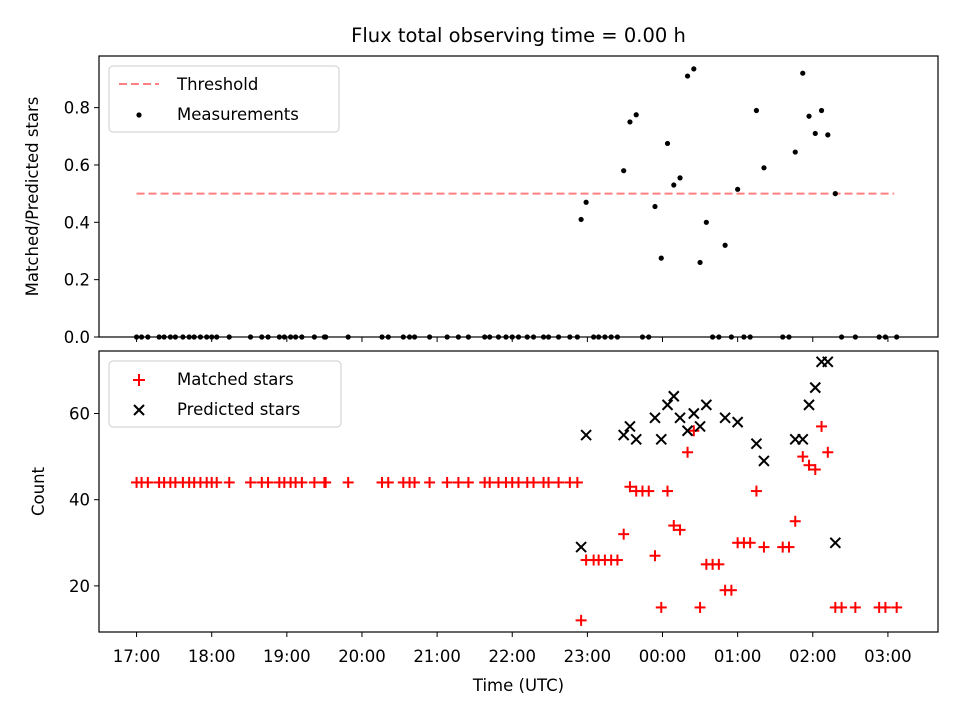  Describe the element at coordinates (663, 656) in the screenshot. I see `x-tick-label: 00:00` at that location.